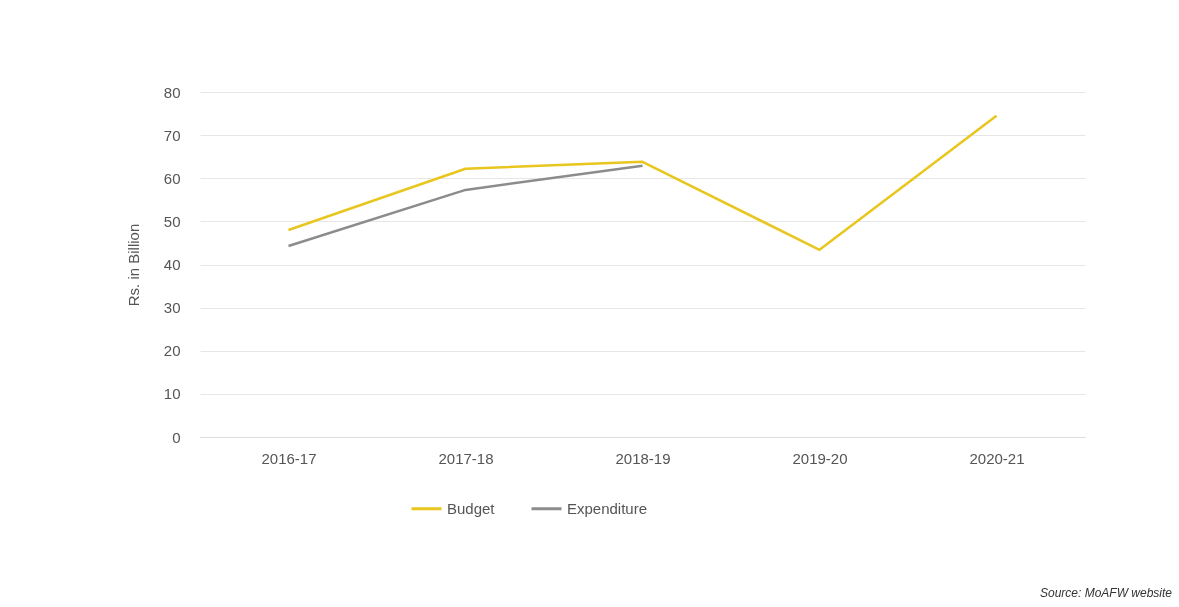 Image resolution: width=1179 pixels, height=607 pixels. Describe the element at coordinates (471, 508) in the screenshot. I see `legend-label: Budget` at that location.